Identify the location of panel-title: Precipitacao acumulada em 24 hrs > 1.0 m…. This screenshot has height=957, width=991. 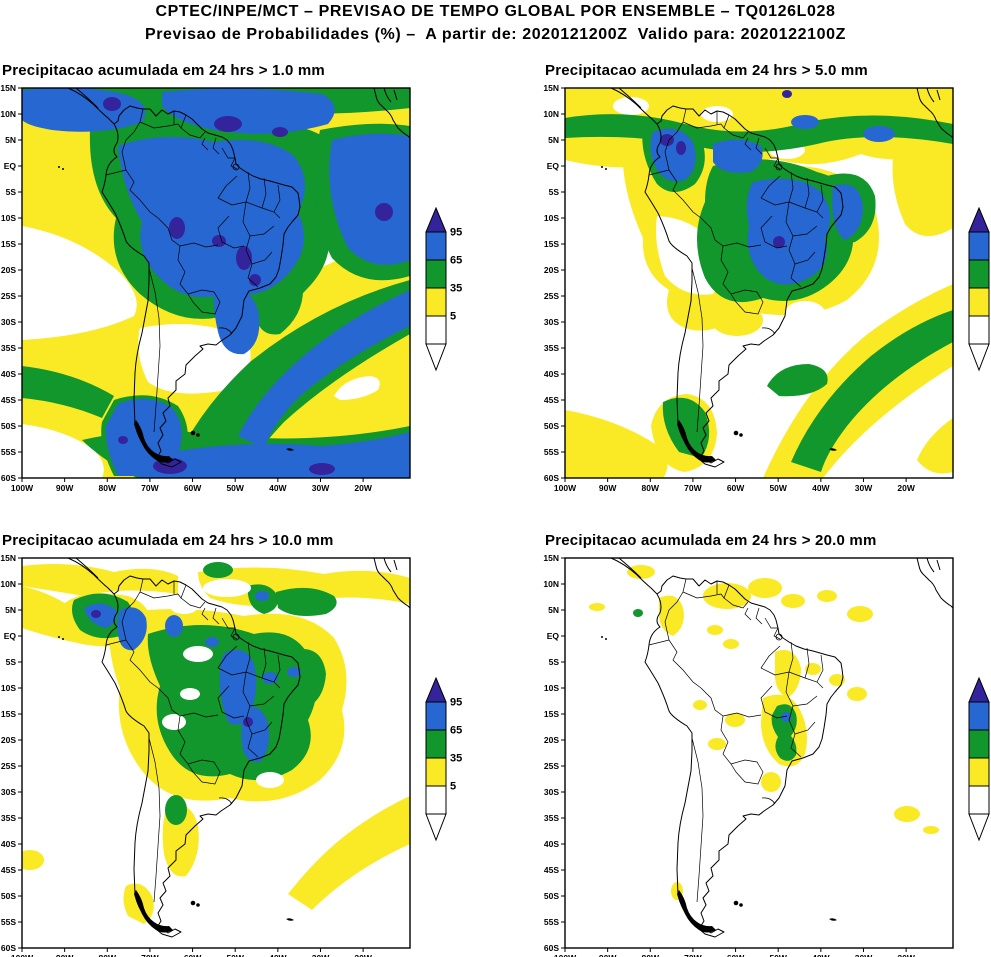
(163, 70).